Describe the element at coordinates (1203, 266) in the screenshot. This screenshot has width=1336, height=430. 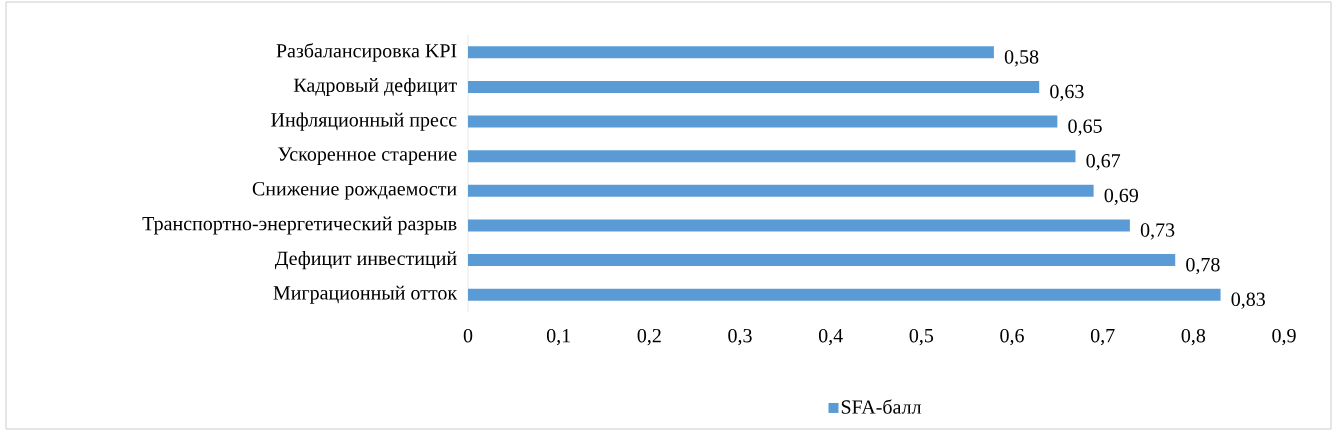
I see `data-label: 0,78` at that location.